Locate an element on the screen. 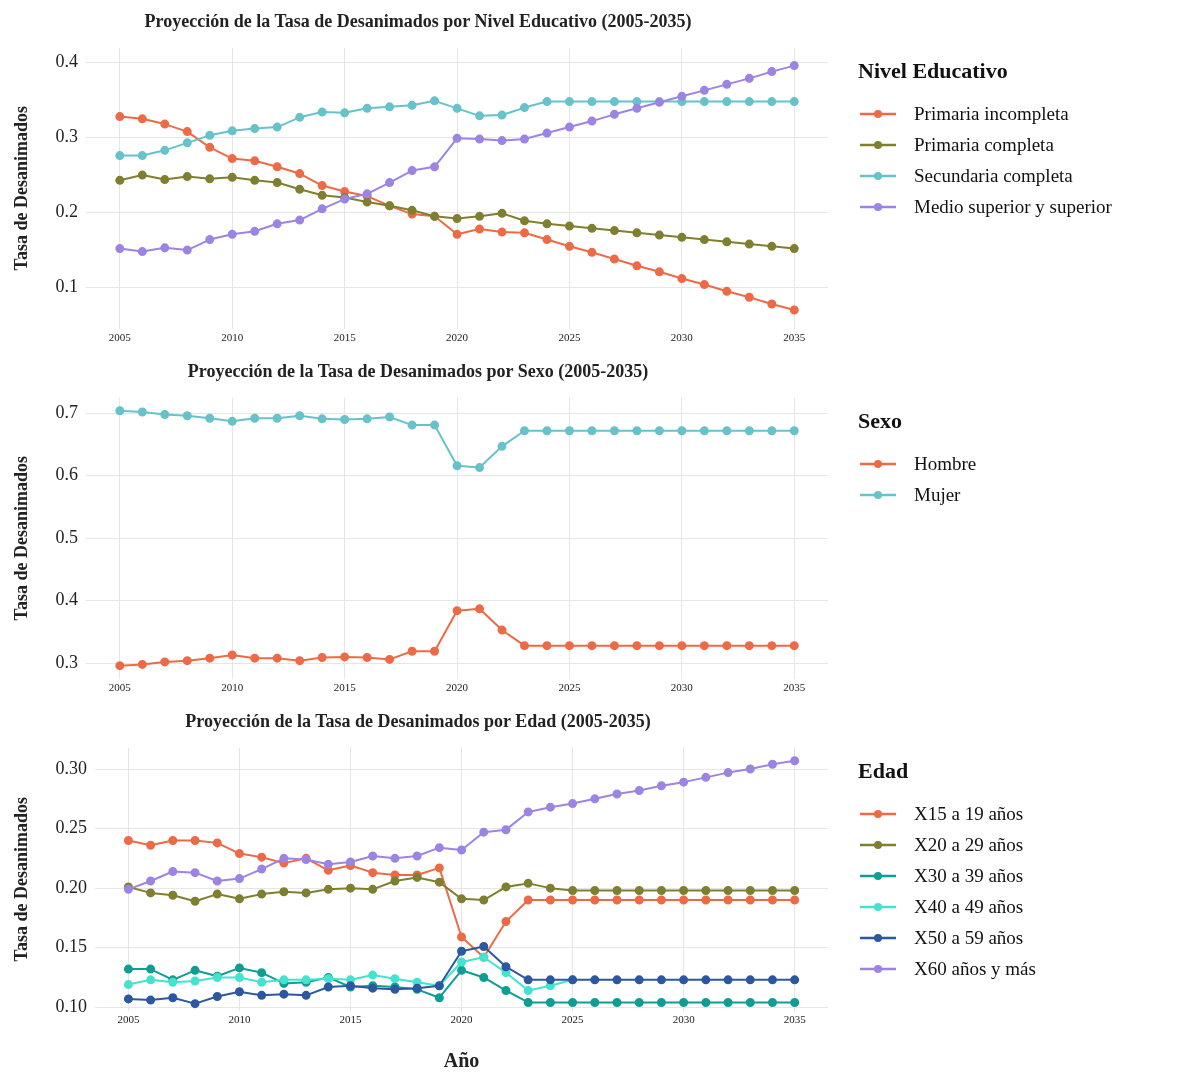  legend-label: X50 a 59 años is located at coordinates (969, 937).